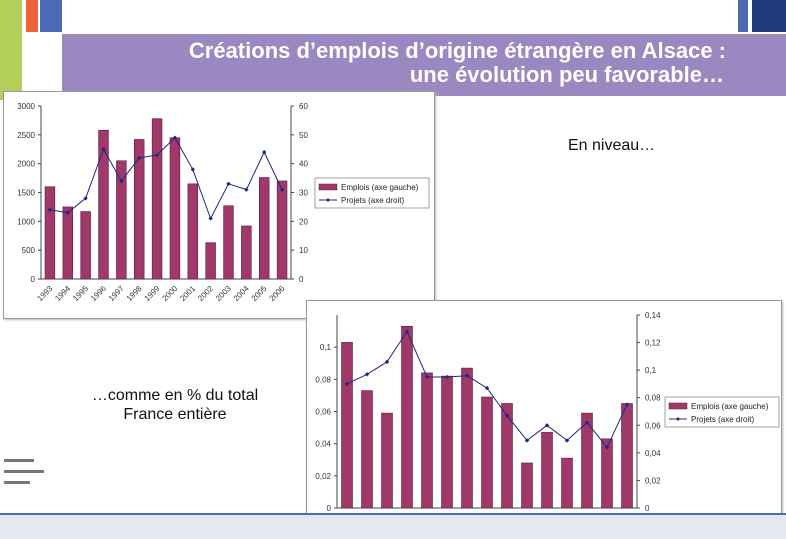 Image resolution: width=786 pixels, height=539 pixels. What do you see at coordinates (169, 293) in the screenshot?
I see `x-tick-label: 2000` at bounding box center [169, 293].